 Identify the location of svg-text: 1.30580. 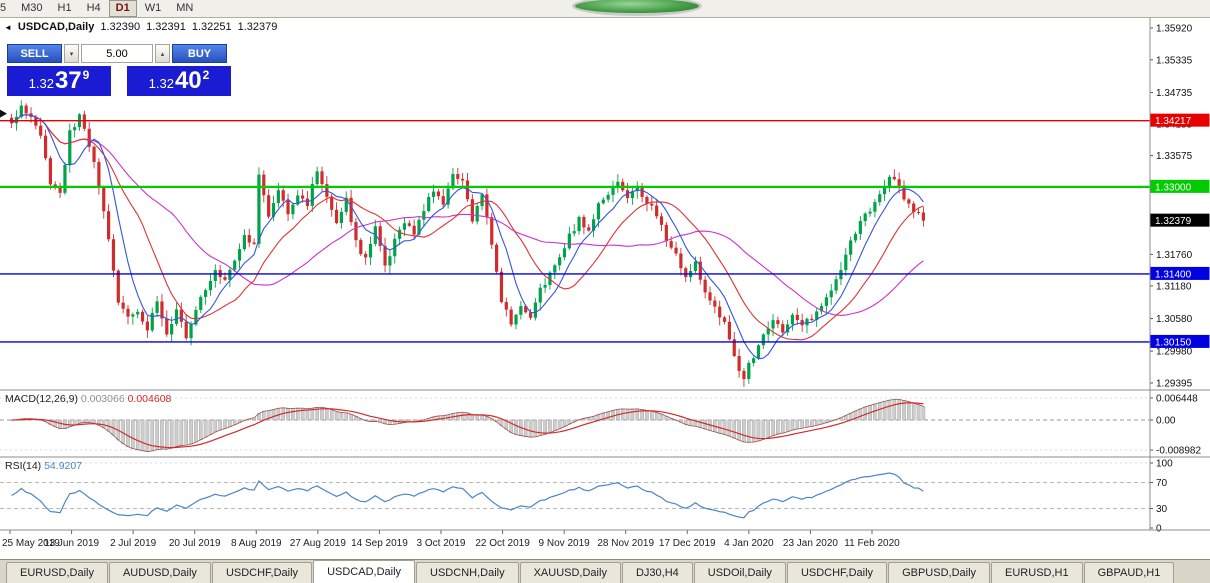
(1174, 319).